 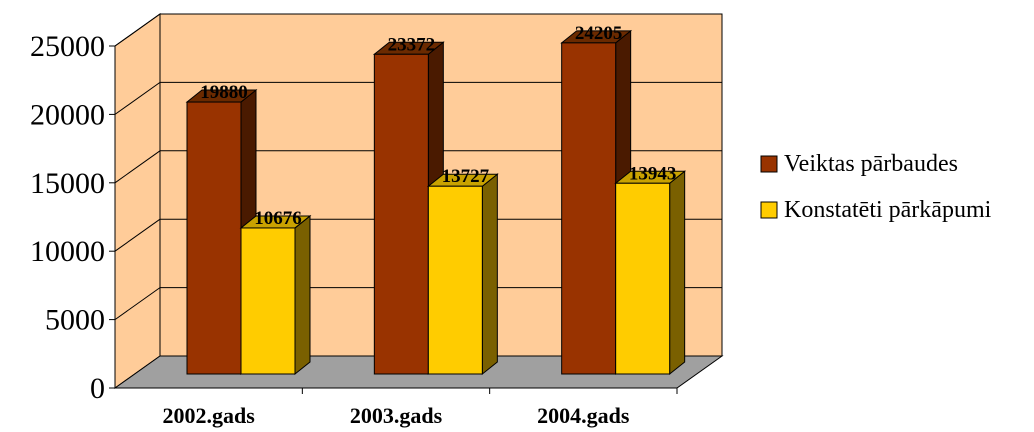 I want to click on data-label: 23372, so click(x=412, y=44).